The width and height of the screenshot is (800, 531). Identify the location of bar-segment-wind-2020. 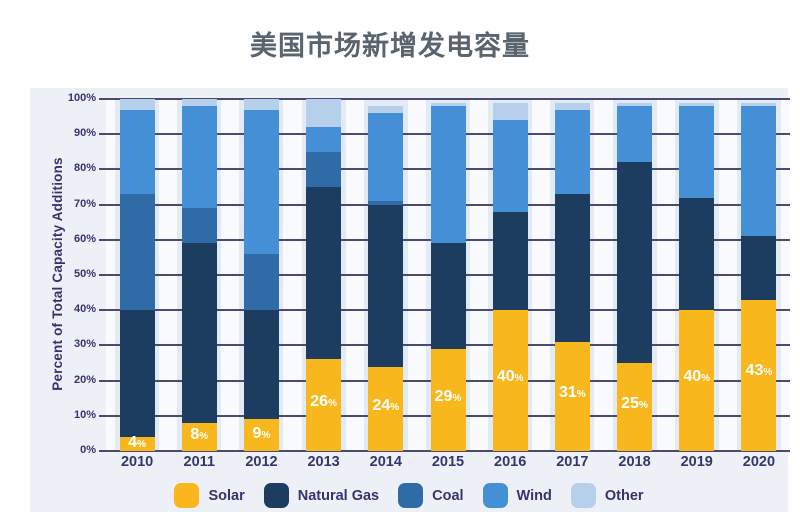
(759, 171).